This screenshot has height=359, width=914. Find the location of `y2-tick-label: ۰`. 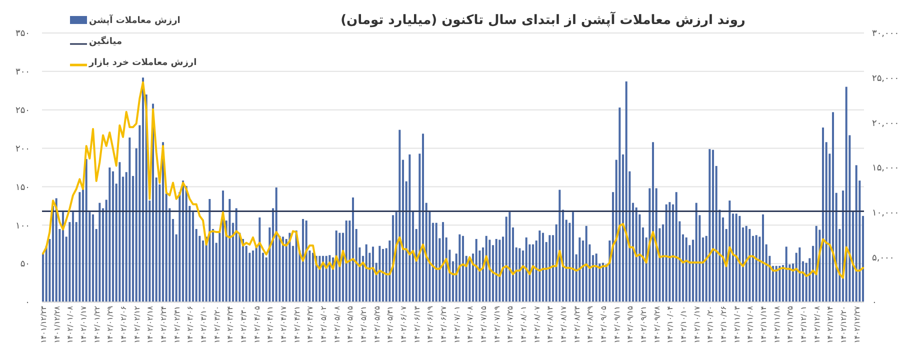

y2-tick-label: ۰ is located at coordinates (874, 303).